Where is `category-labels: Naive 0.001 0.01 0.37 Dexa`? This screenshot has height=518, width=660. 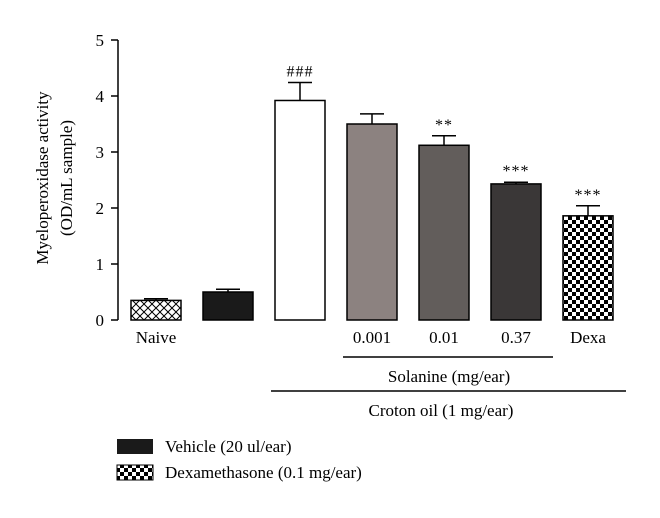
category-labels: Naive 0.001 0.01 0.37 Dexa is located at coordinates (371, 337).